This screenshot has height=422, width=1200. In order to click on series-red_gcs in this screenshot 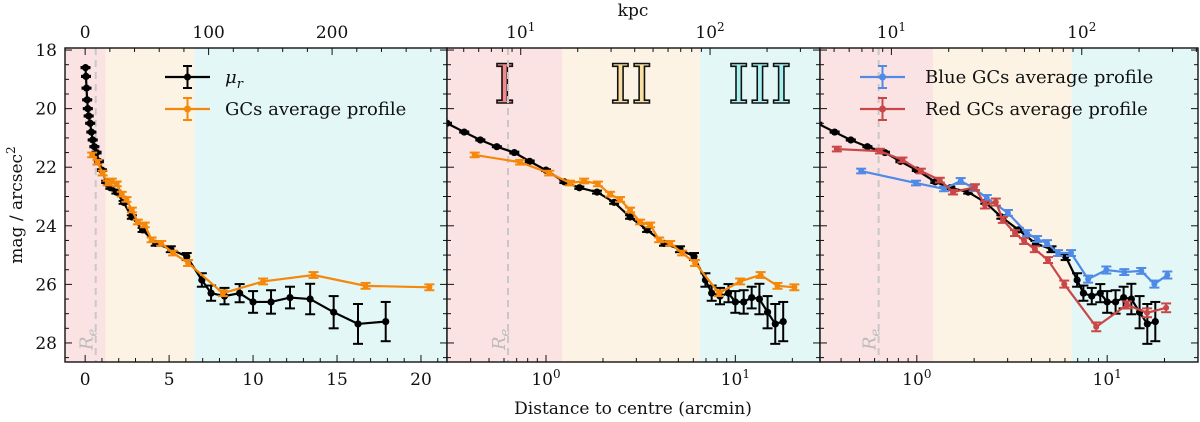, I will do `click(1001, 239)`.